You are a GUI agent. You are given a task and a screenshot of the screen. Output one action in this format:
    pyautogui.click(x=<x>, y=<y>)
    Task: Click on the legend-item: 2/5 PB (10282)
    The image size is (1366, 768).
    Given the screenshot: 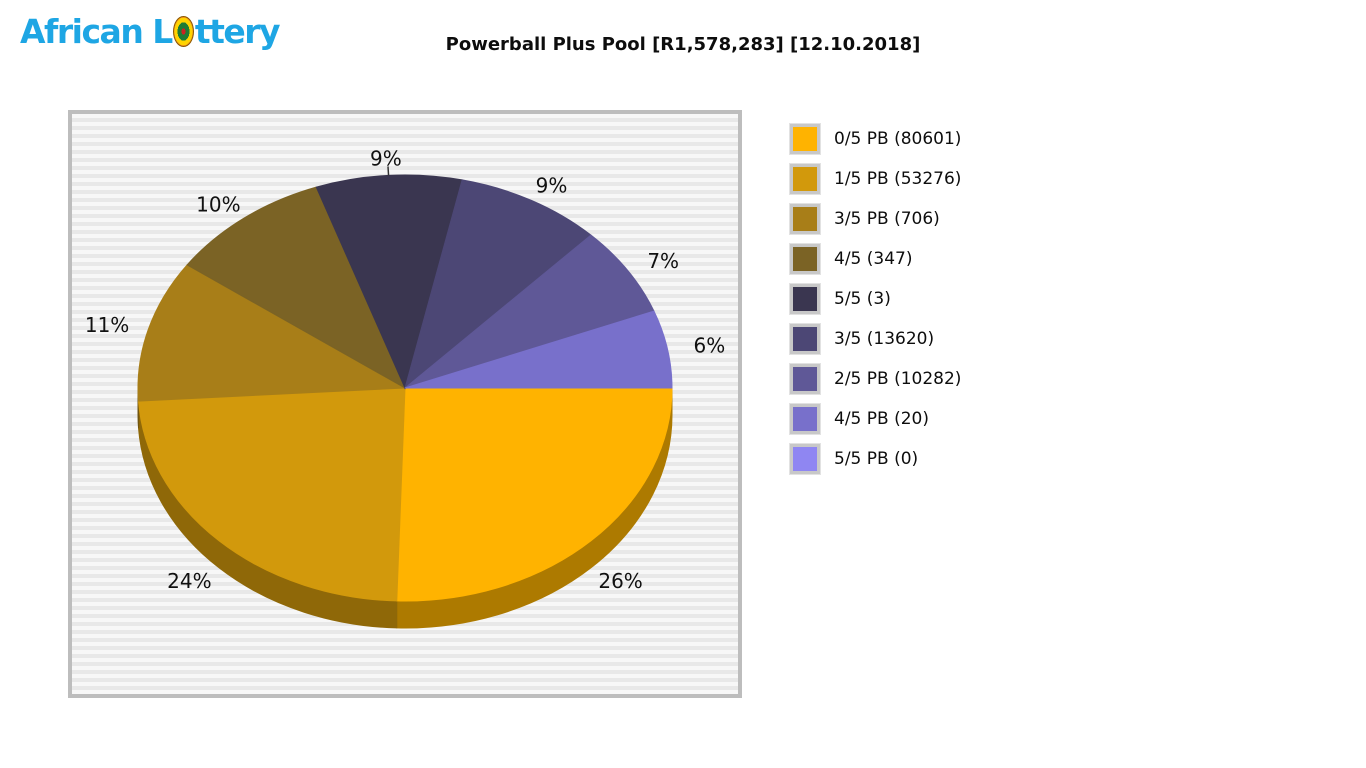 What is the action you would take?
    pyautogui.click(x=875, y=379)
    